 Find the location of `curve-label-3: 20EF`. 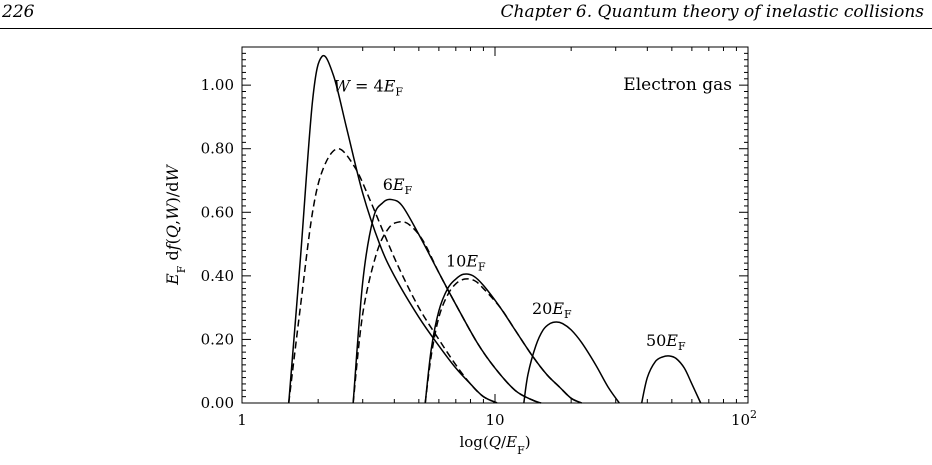

curve-label-3: 20EF is located at coordinates (552, 310).